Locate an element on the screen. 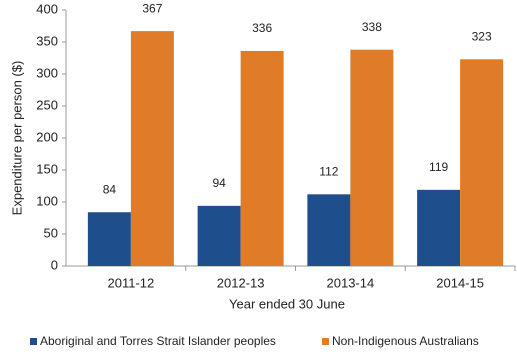 This screenshot has height=355, width=517. y-tick-label: 0 is located at coordinates (54, 264).